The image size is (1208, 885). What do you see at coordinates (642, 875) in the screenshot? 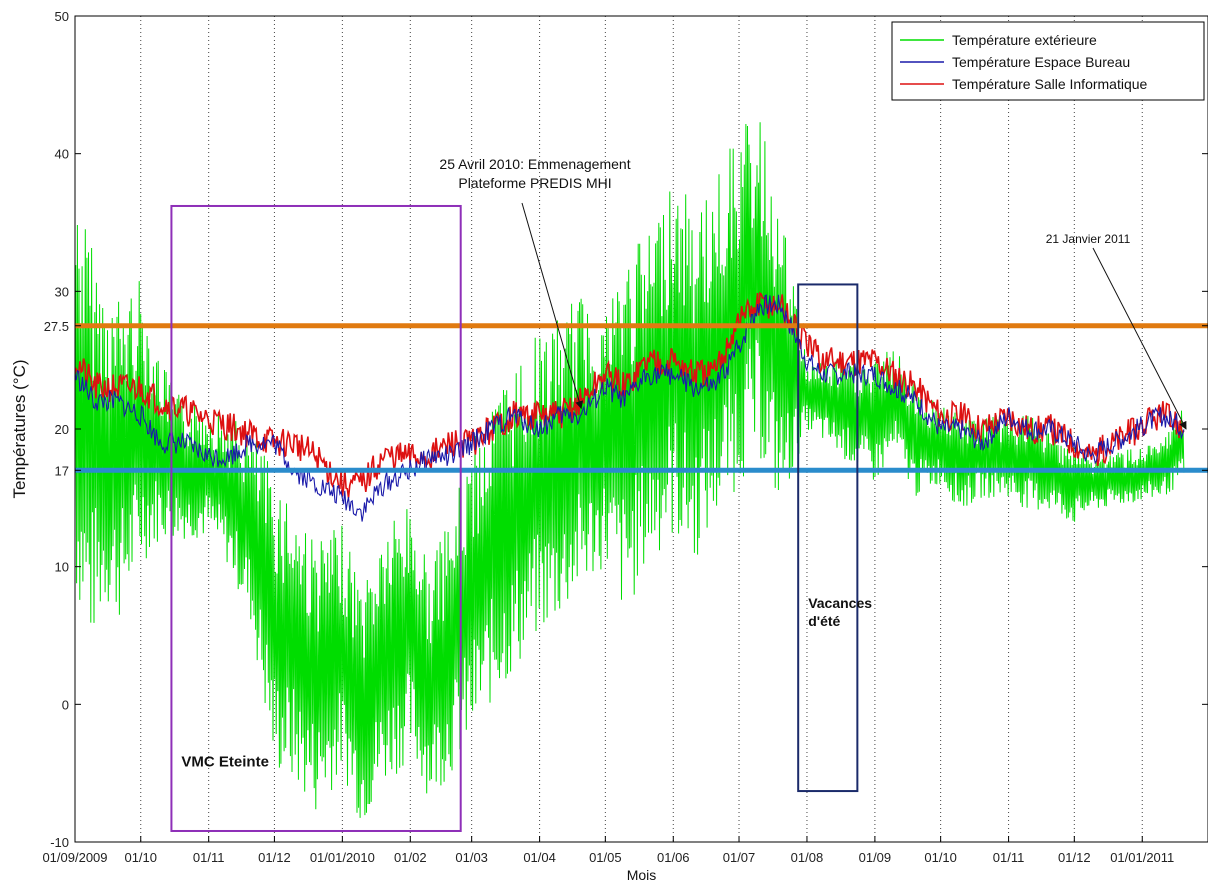
I see `x-axis-title: Mois` at bounding box center [642, 875].